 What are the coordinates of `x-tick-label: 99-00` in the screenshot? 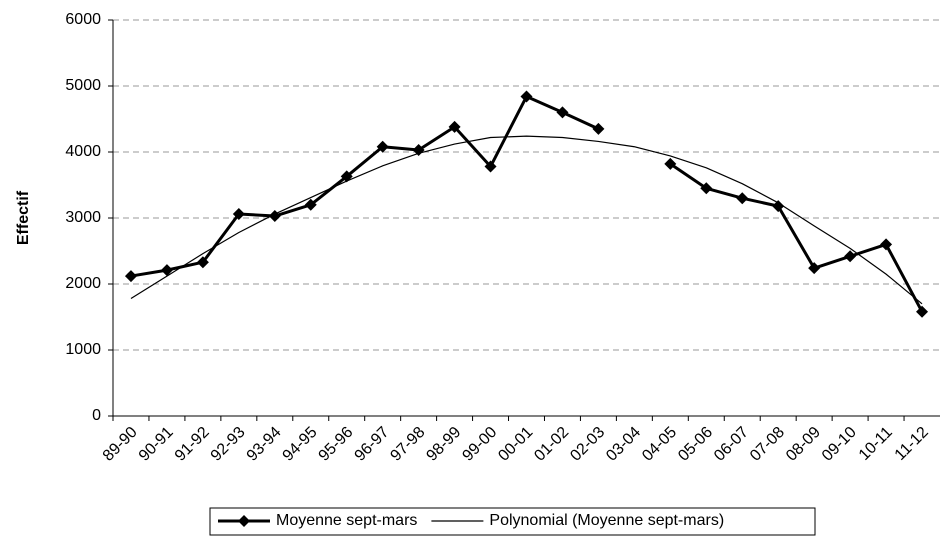 It's located at (479, 444).